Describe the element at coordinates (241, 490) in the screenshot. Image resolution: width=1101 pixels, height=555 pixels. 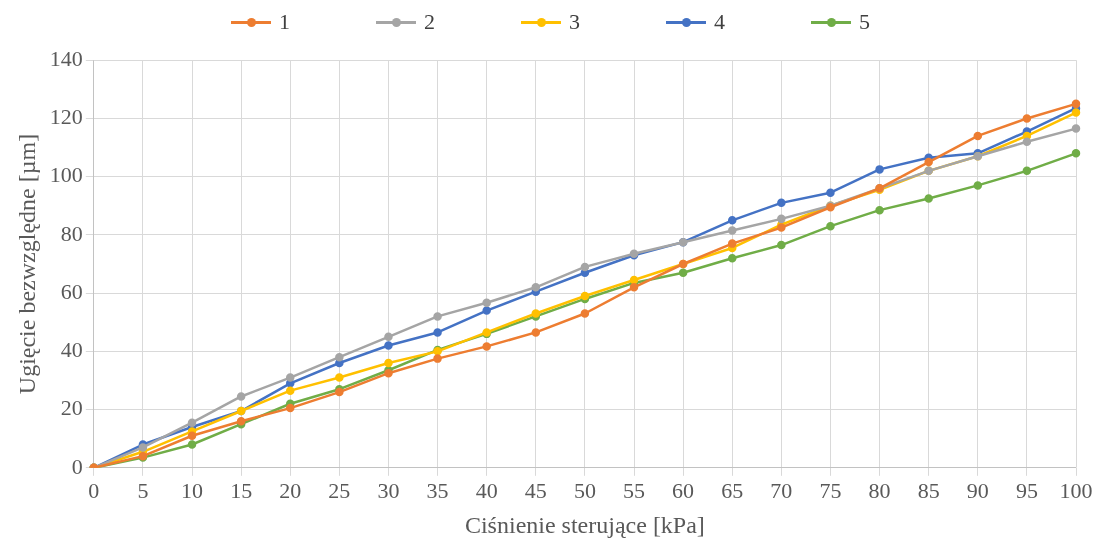
I see `x-tick-label: 15` at that location.